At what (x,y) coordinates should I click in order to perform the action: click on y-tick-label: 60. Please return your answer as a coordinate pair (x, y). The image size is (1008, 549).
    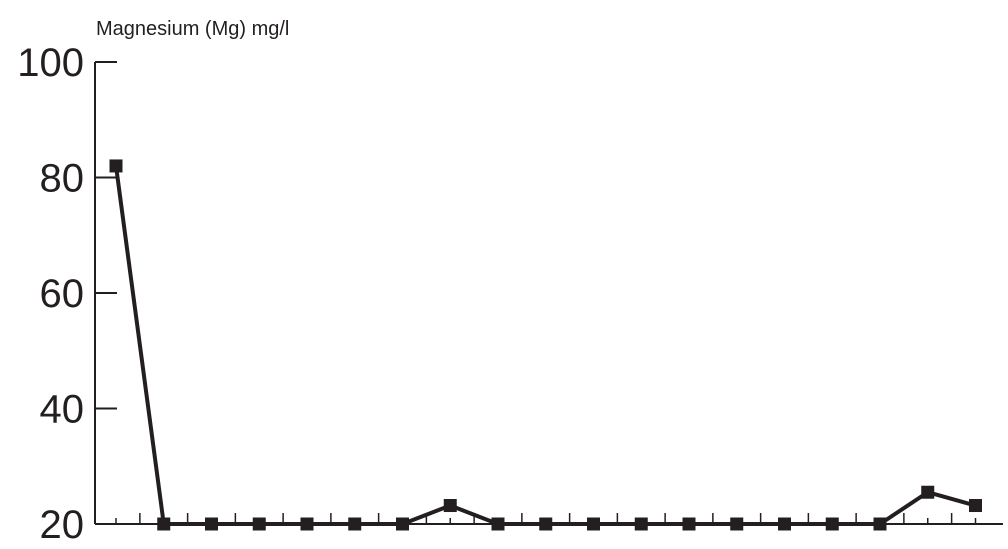
    Looking at the image, I should click on (62, 294).